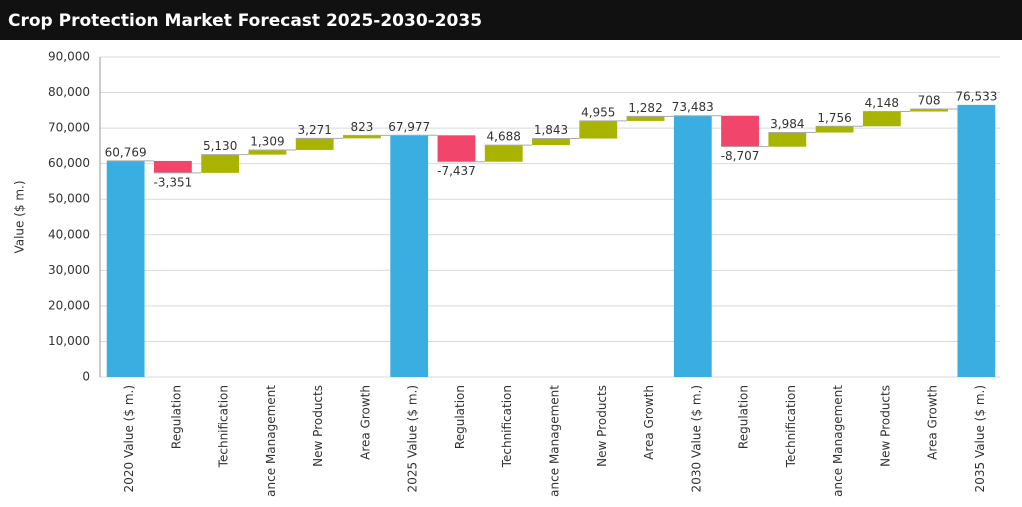  What do you see at coordinates (69, 128) in the screenshot?
I see `y-tick-label: 70,000` at bounding box center [69, 128].